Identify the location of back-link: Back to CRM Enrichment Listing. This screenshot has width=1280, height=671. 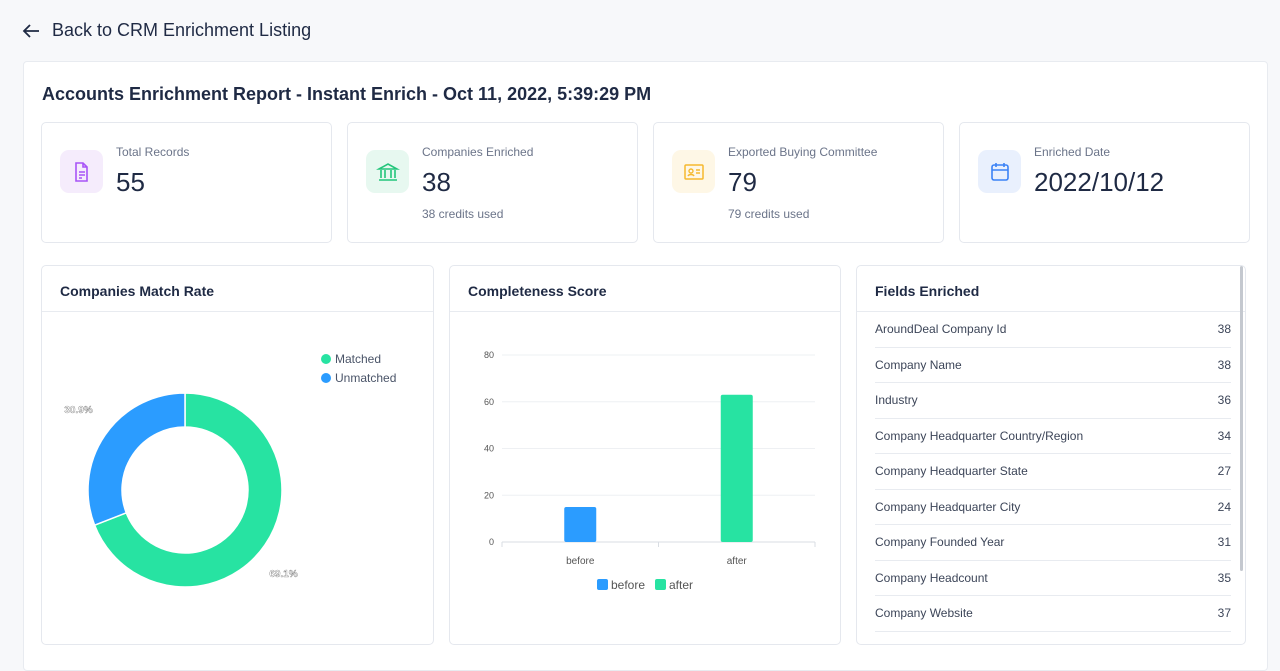
(166, 30).